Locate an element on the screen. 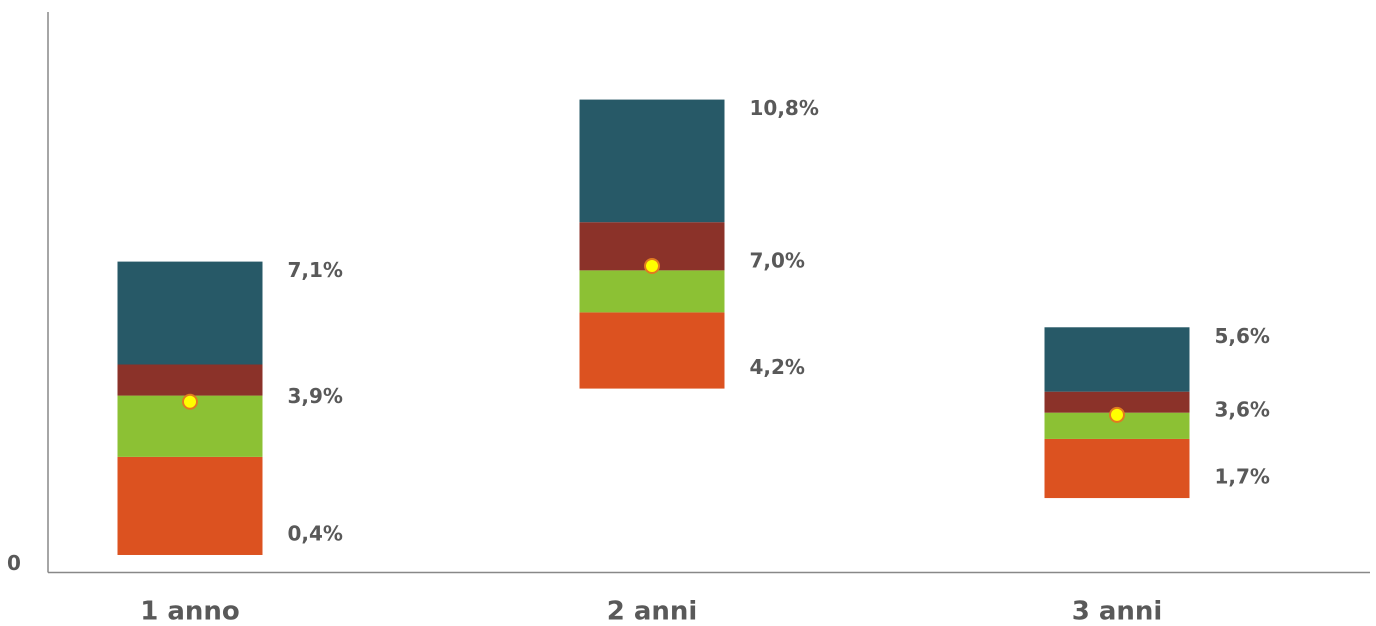 This screenshot has width=1376, height=626. x-tick-label: 1 anno is located at coordinates (190, 611).